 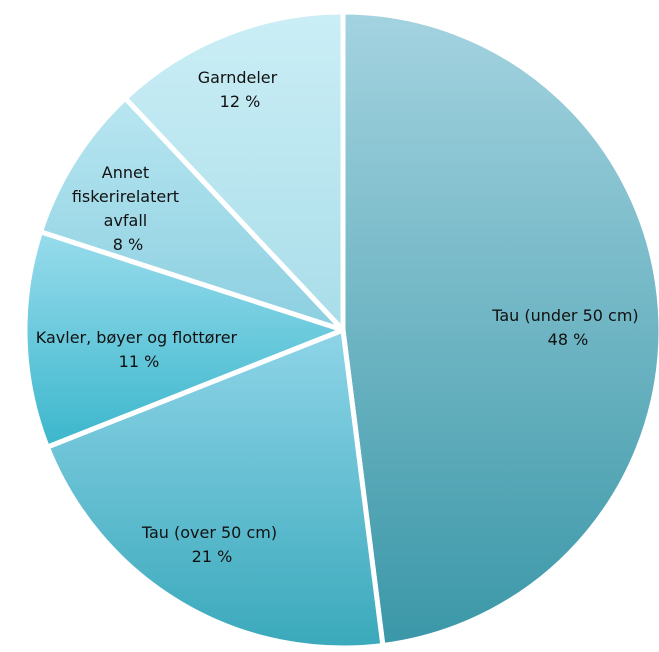 I want to click on slice-label-annet-value: 8 %, so click(x=128, y=244).